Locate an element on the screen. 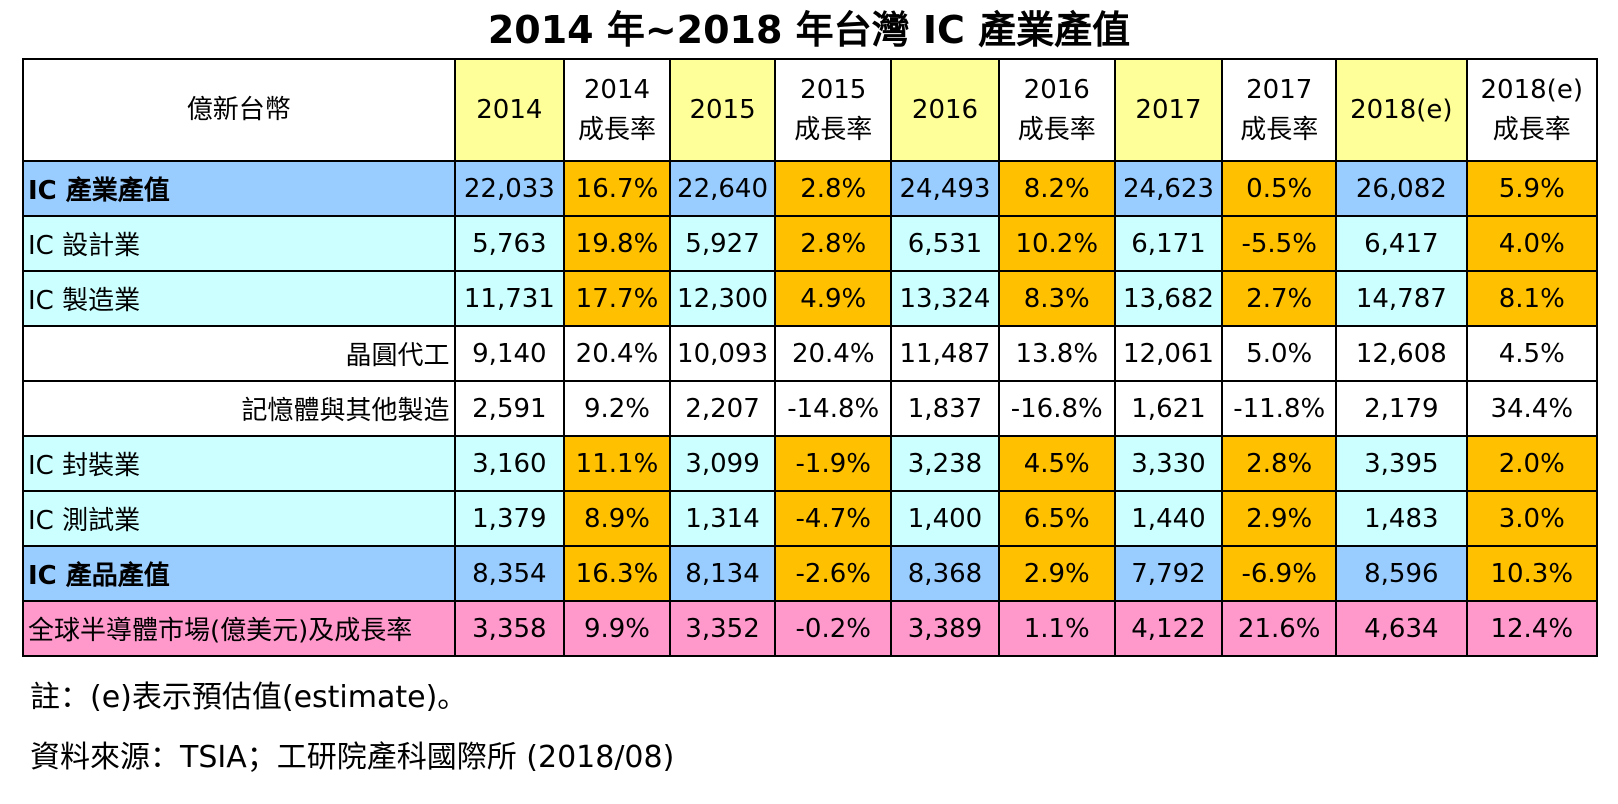  growth-cell: 1.1% is located at coordinates (1056, 628).